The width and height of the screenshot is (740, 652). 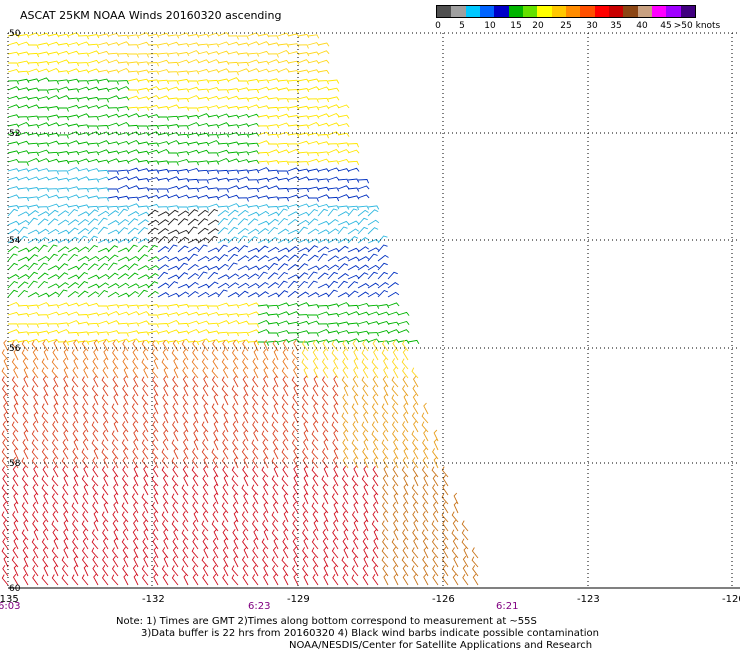 What do you see at coordinates (438, 26) in the screenshot?
I see `legend-label: 0` at bounding box center [438, 26].